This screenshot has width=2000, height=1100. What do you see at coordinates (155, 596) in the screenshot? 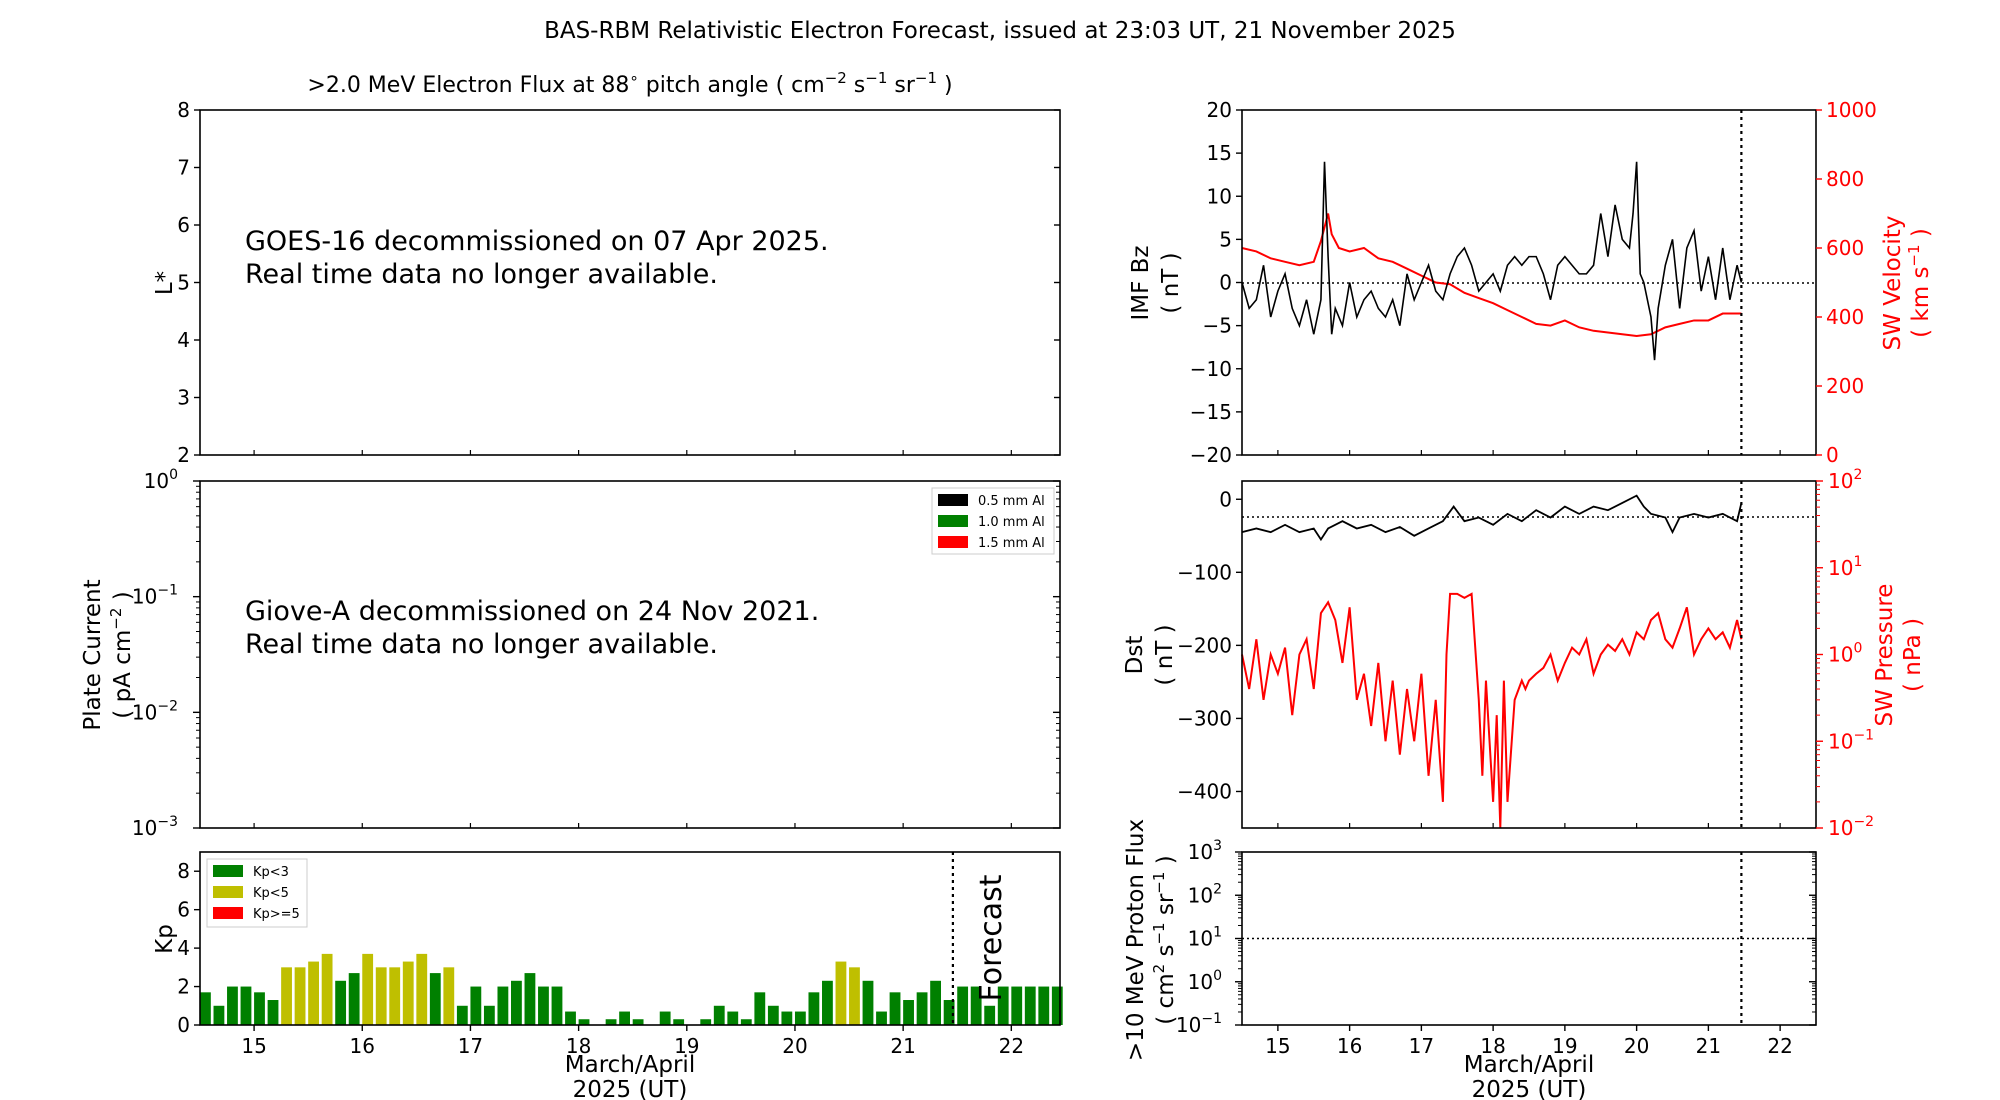
I see `plate-current-ytick-label: 10⁻¹` at bounding box center [155, 596].